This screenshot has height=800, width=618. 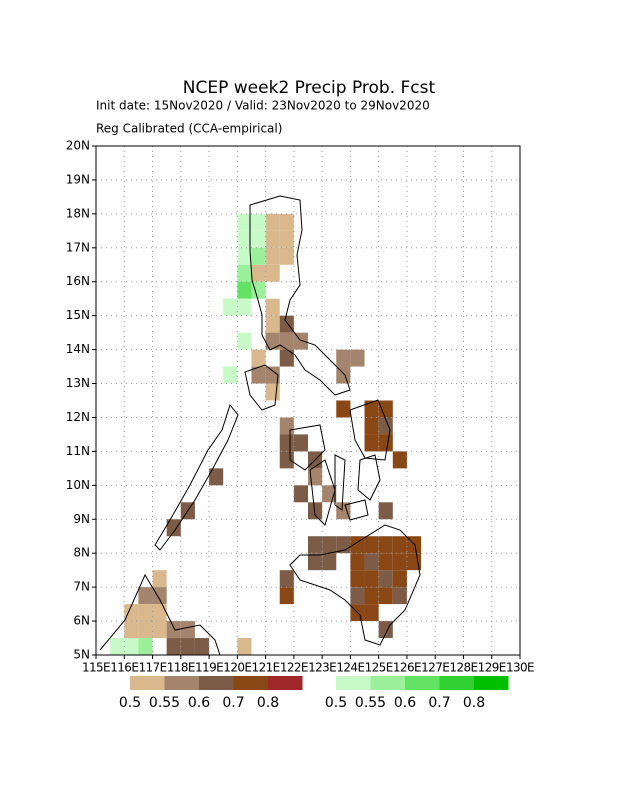 I want to click on lon-tick-label: 128E, so click(x=463, y=668).